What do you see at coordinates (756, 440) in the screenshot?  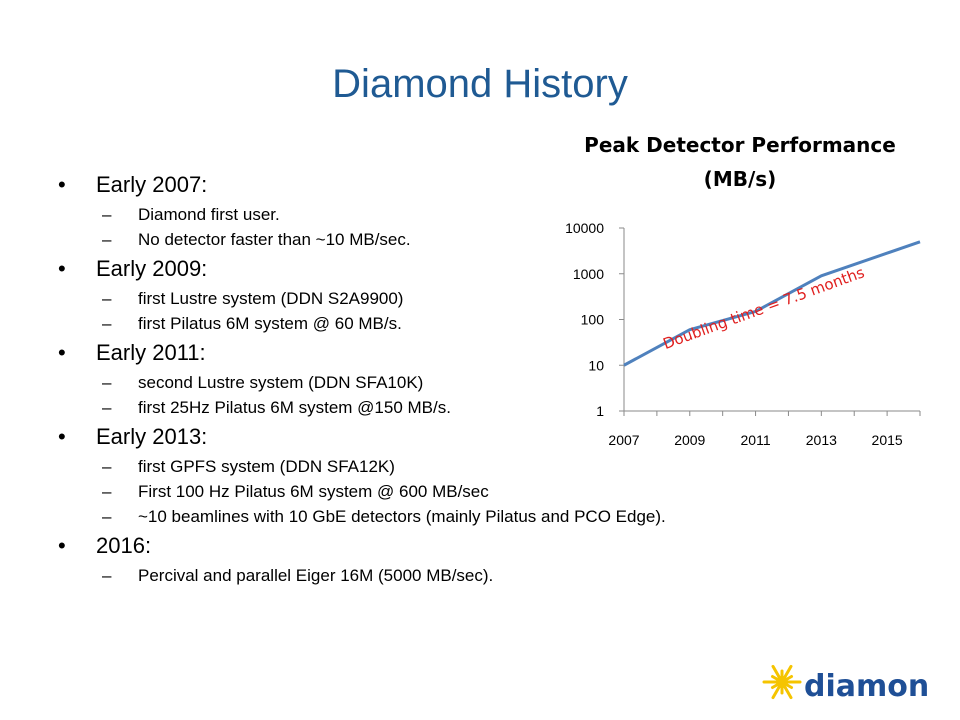 I see `x-tick-label: 2011` at bounding box center [756, 440].